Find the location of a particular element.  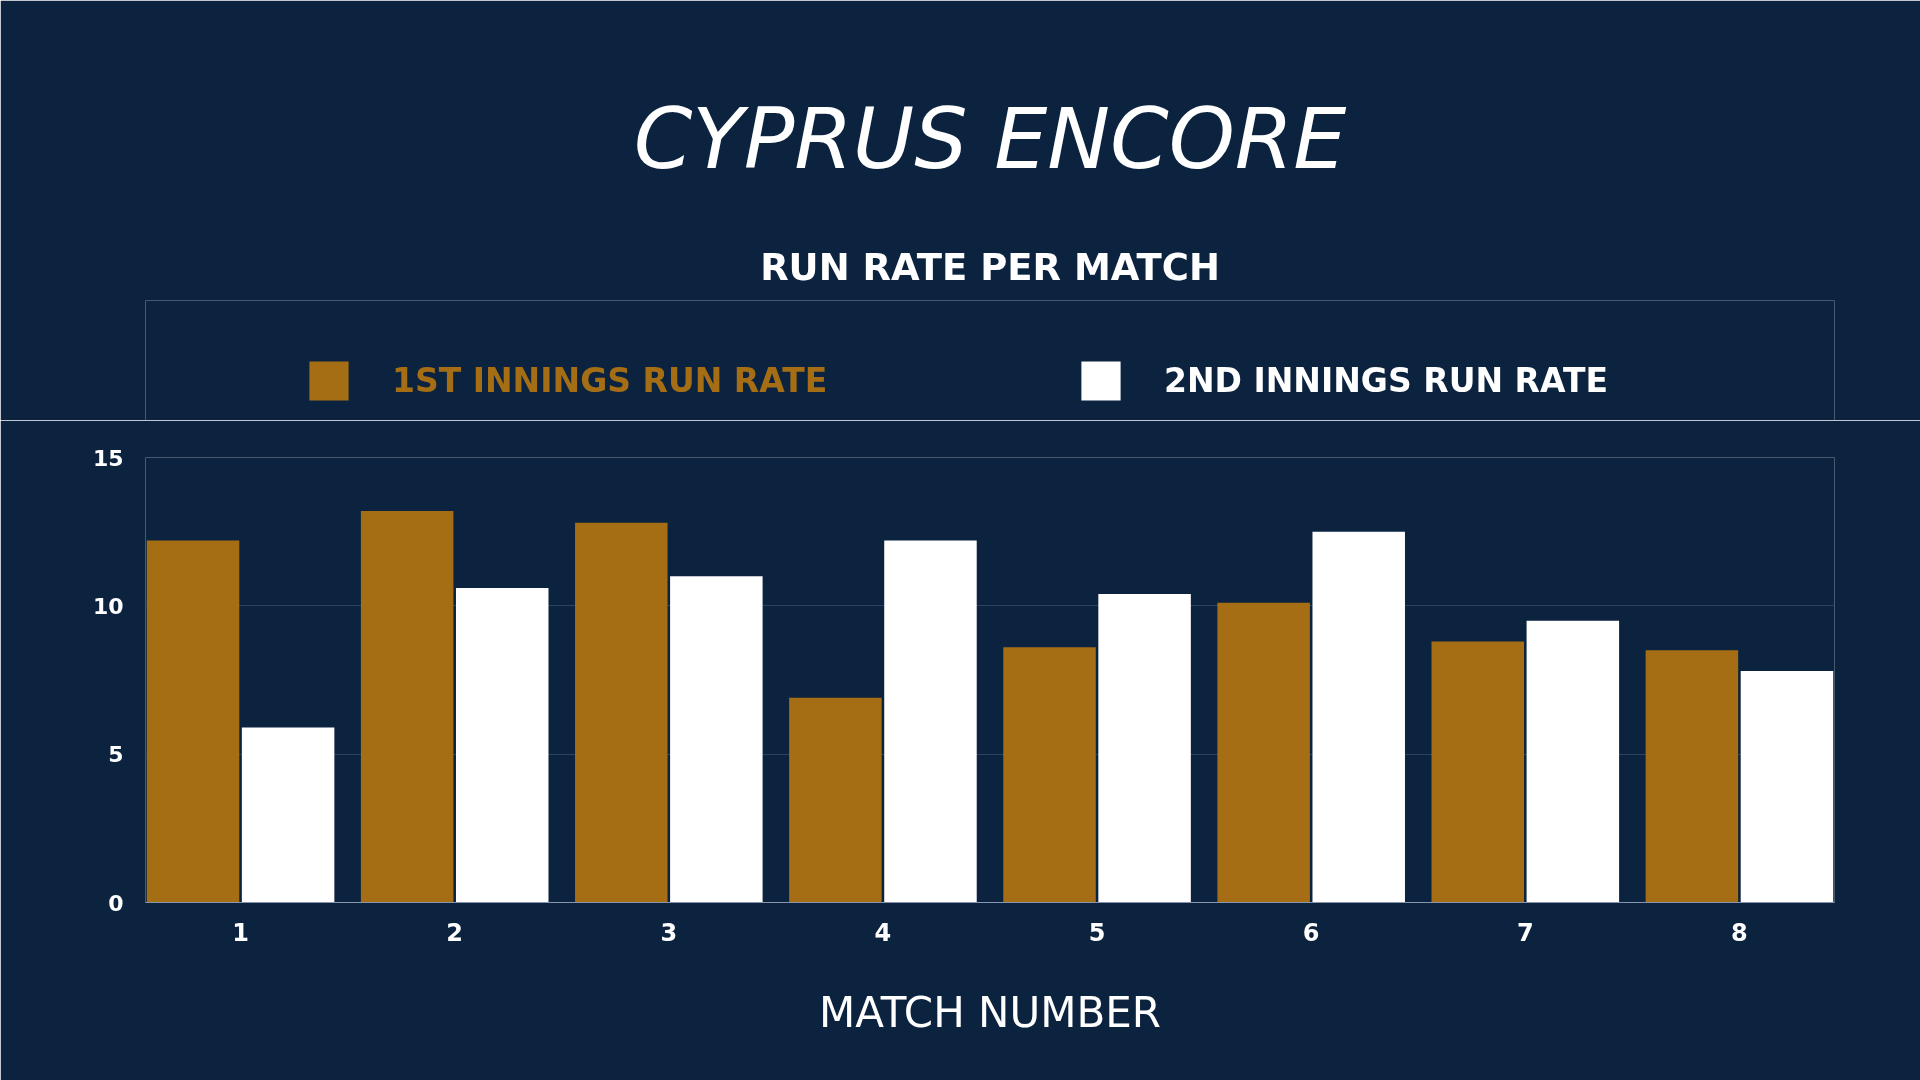

y-tick-label: 0 is located at coordinates (116, 903).